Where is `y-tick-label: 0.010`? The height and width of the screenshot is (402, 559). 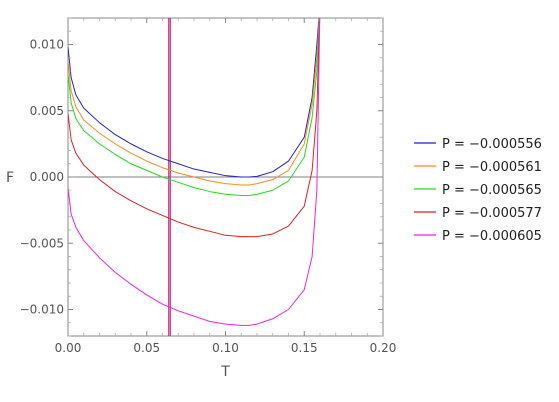
y-tick-label: 0.010 is located at coordinates (47, 45).